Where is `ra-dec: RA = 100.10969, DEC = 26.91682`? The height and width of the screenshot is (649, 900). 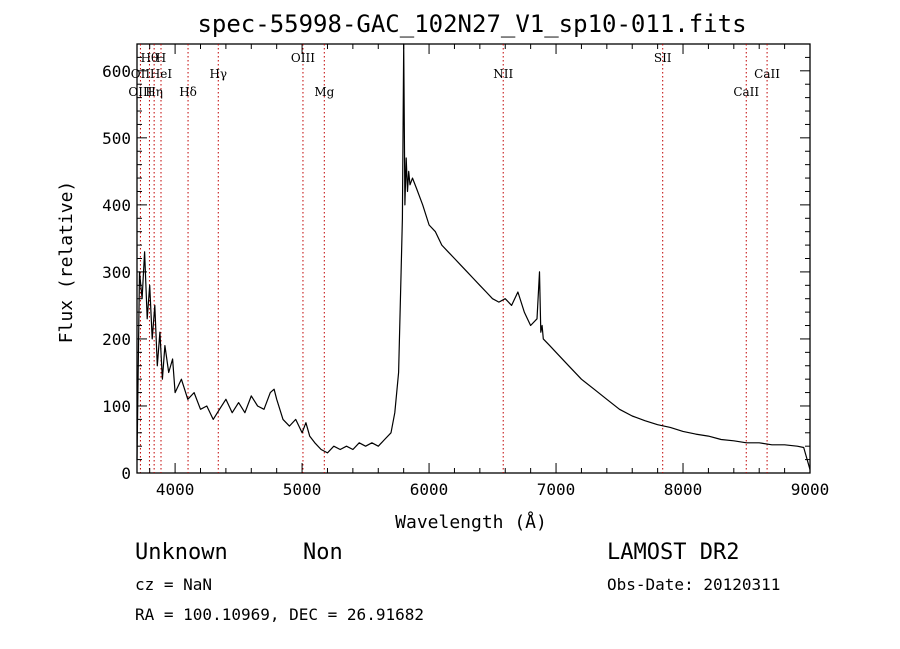
ra-dec: RA = 100.10969, DEC = 26.91682 is located at coordinates (279, 614).